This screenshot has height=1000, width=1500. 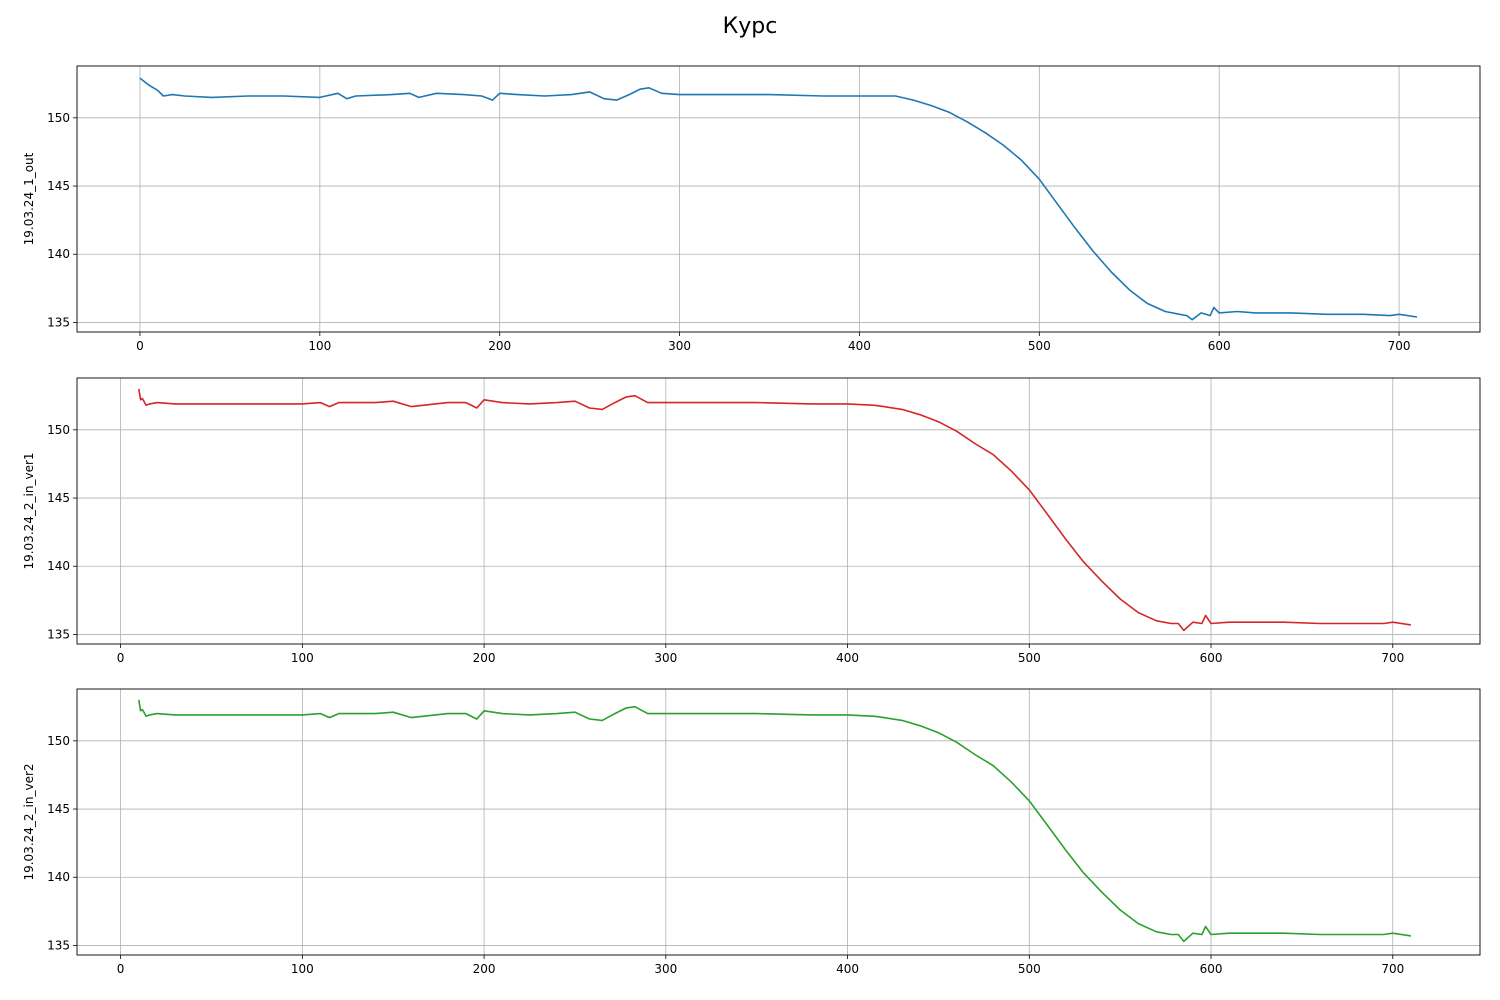 What do you see at coordinates (750, 26) in the screenshot?
I see `figure-title: Курс` at bounding box center [750, 26].